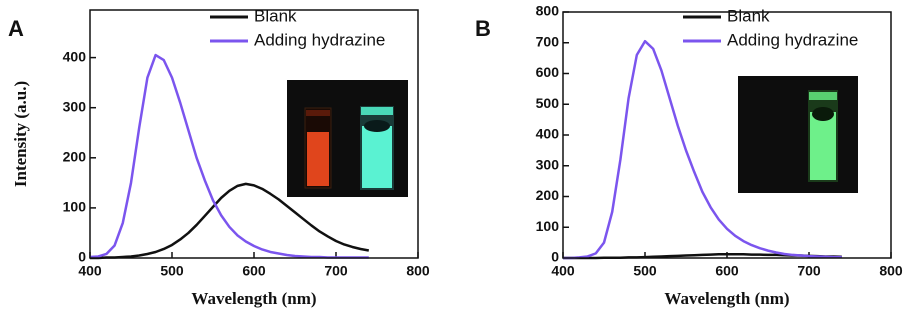 The image size is (916, 318). I want to click on y-tick-label: 800, so click(548, 11).